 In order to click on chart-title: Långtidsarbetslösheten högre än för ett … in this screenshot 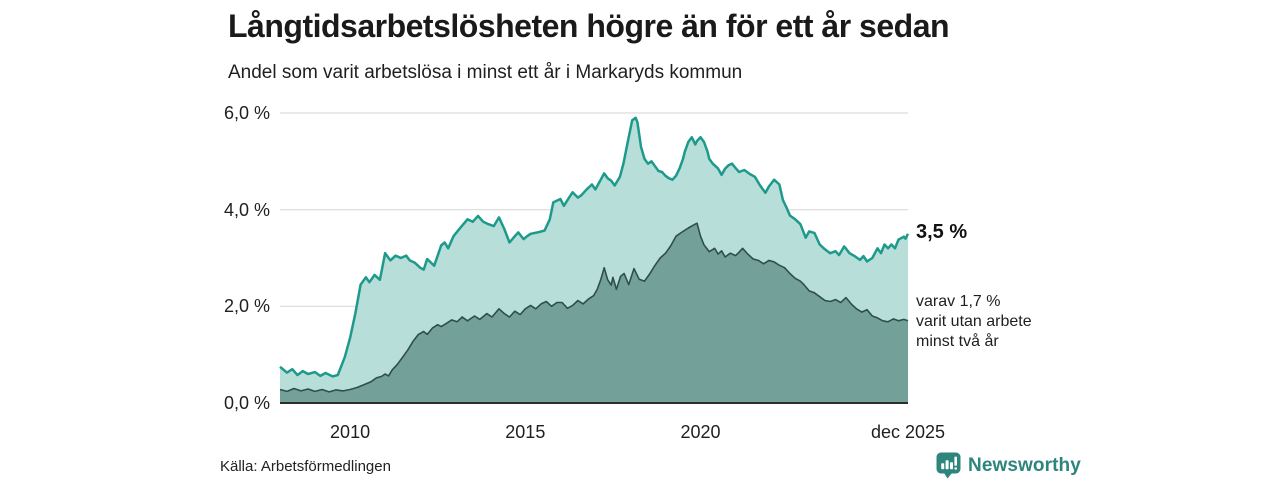, I will do `click(589, 26)`.